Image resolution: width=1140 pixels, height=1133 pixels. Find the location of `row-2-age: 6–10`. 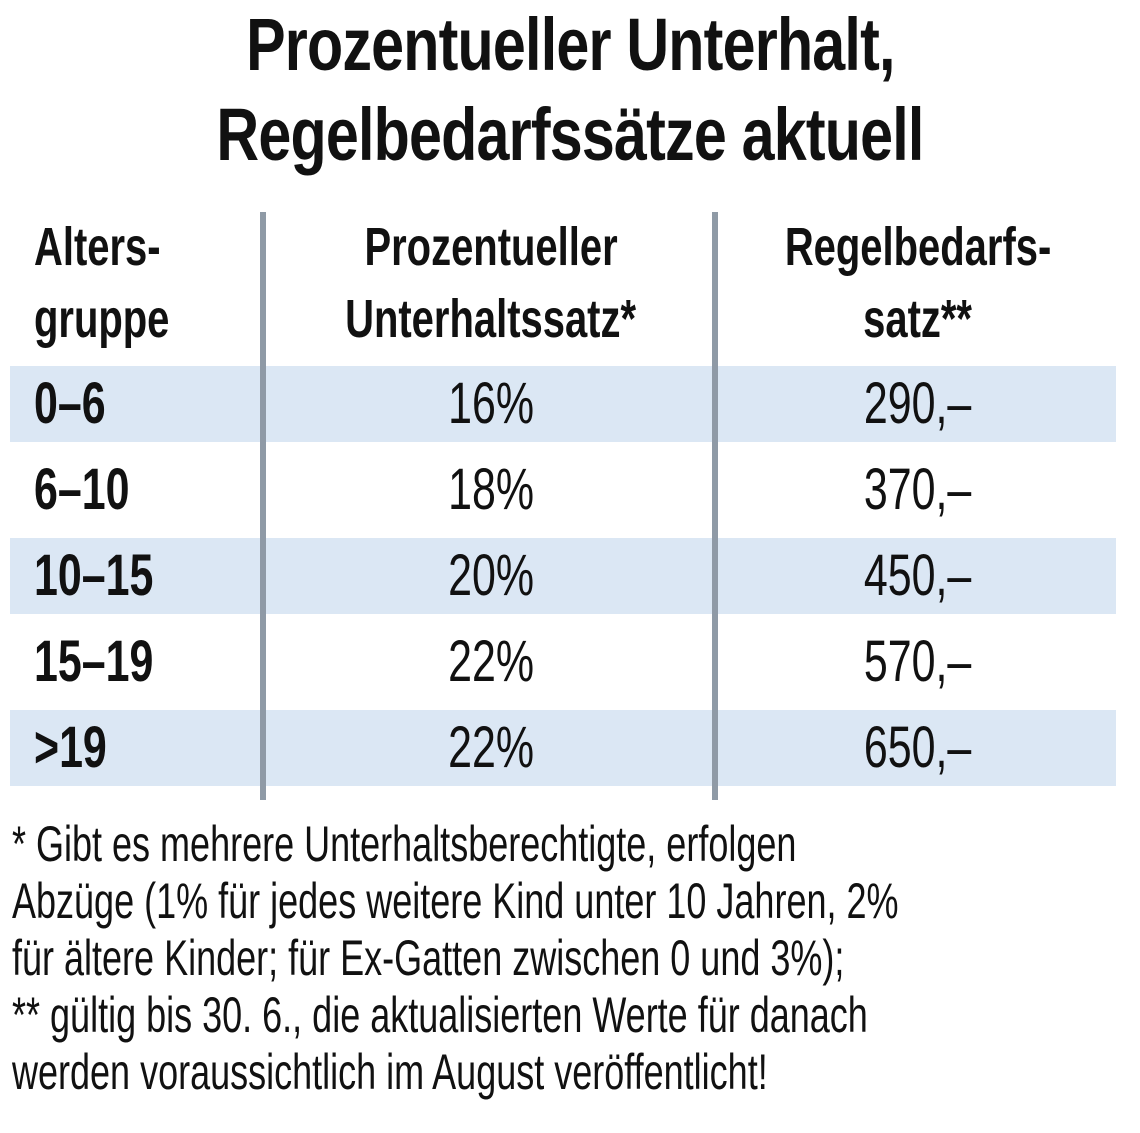

row-2-age: 6–10 is located at coordinates (82, 489).